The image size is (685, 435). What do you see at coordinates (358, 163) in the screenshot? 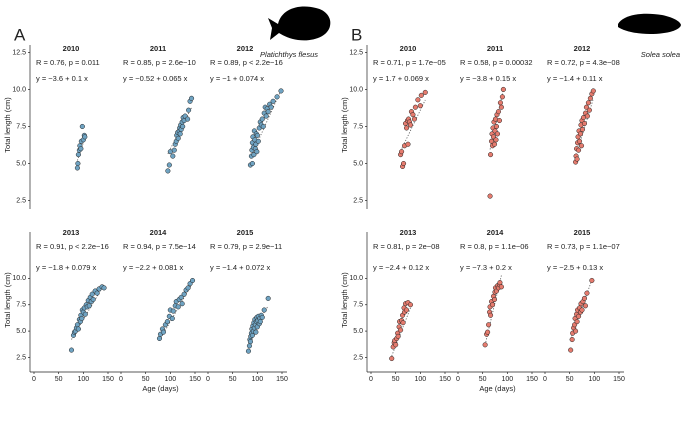
I see `y-tick-label: 5.0` at bounding box center [358, 163].